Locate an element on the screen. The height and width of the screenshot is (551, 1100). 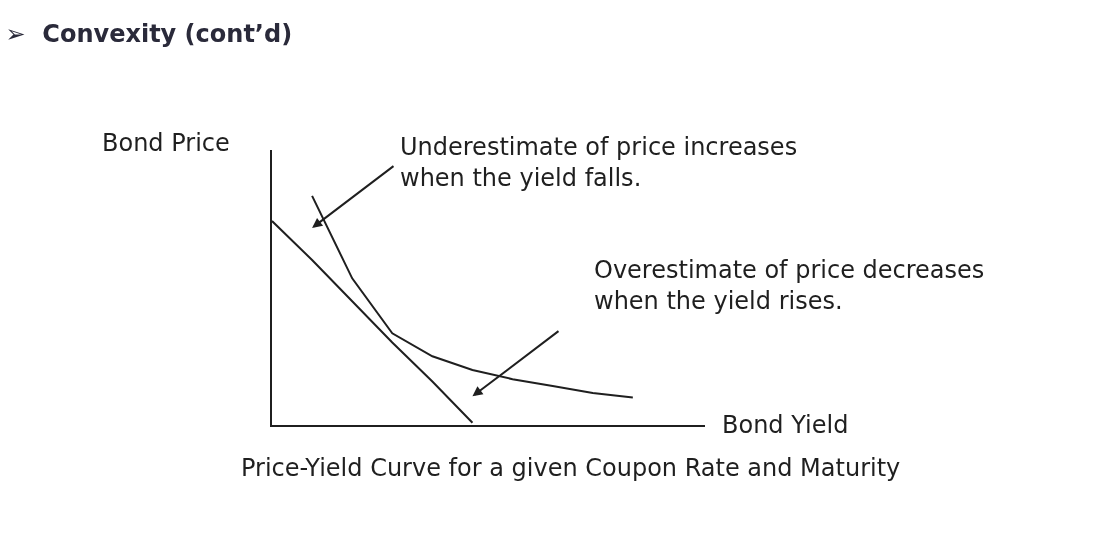
y-axis-title: Bond Price is located at coordinates (166, 143).